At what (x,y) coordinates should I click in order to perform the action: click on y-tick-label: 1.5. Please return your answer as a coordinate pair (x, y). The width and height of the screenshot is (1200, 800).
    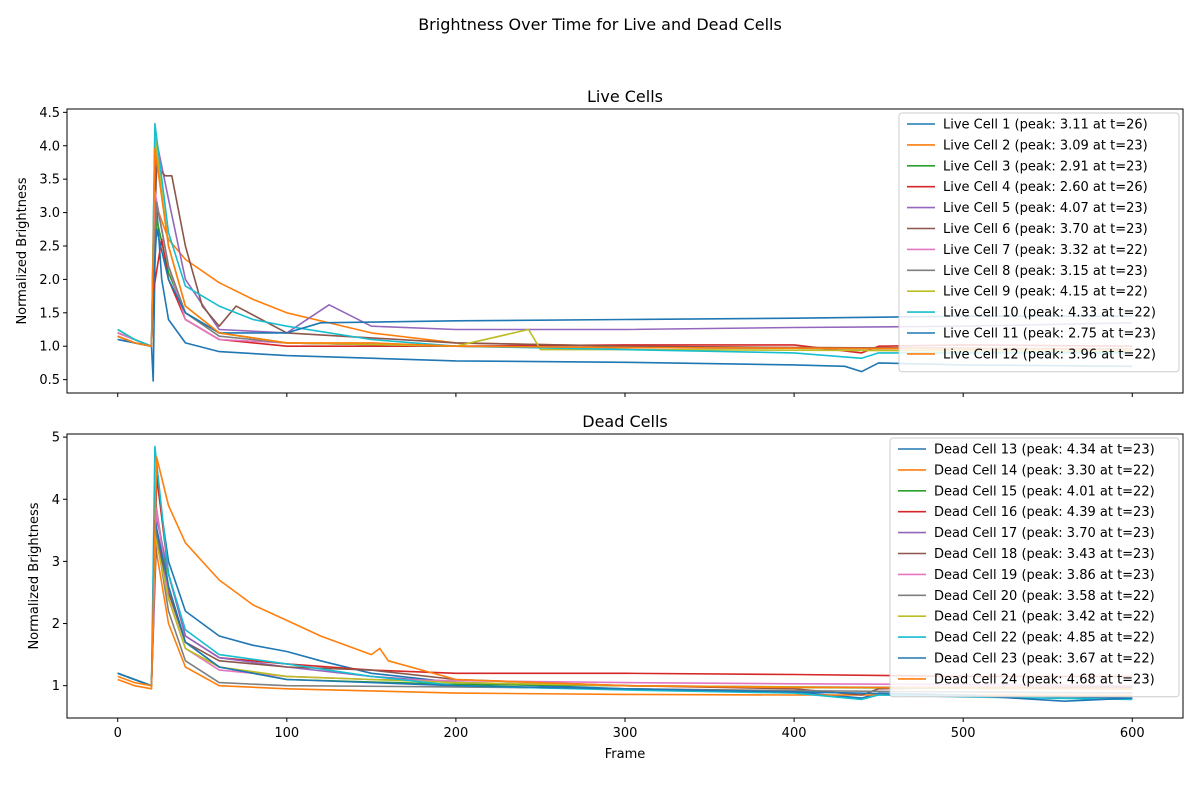
    Looking at the image, I should click on (49, 313).